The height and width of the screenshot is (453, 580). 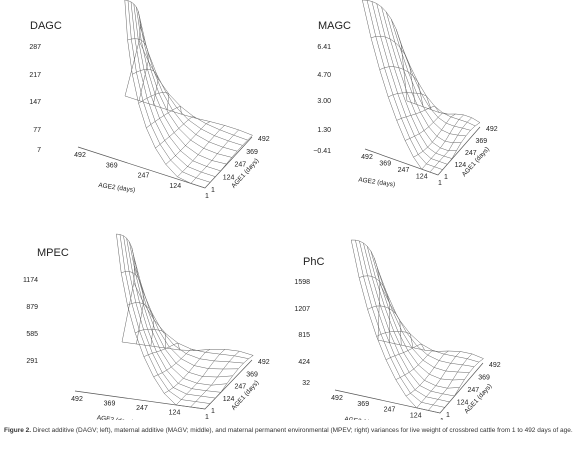 What do you see at coordinates (32, 361) in the screenshot?
I see `z-tick-label: 291` at bounding box center [32, 361].